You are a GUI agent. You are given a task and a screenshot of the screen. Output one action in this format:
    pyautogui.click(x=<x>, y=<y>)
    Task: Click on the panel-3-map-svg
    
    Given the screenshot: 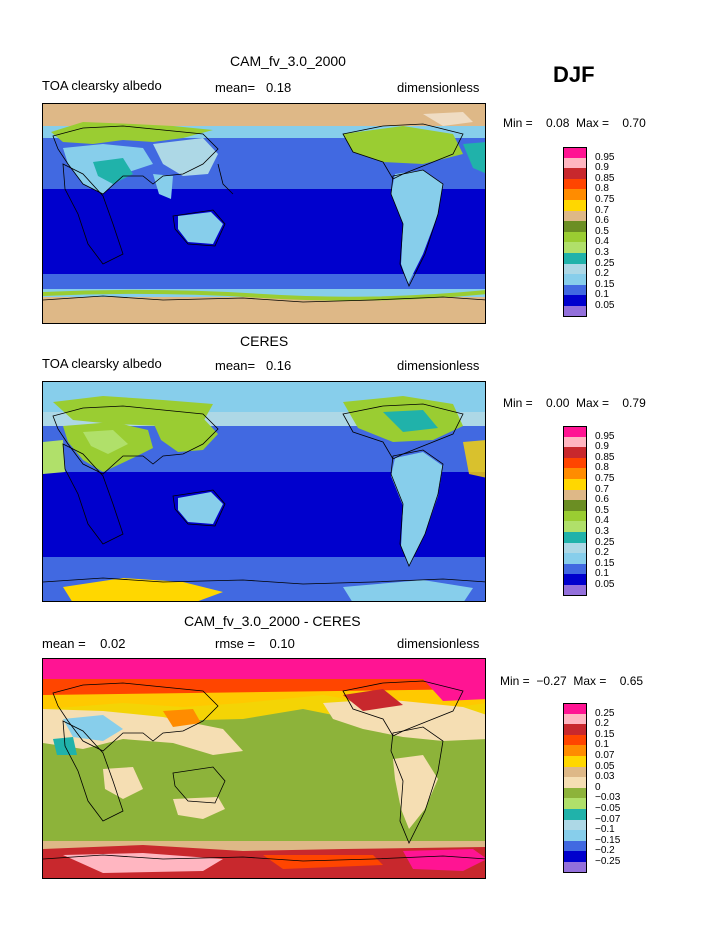 What is the action you would take?
    pyautogui.click(x=264, y=768)
    